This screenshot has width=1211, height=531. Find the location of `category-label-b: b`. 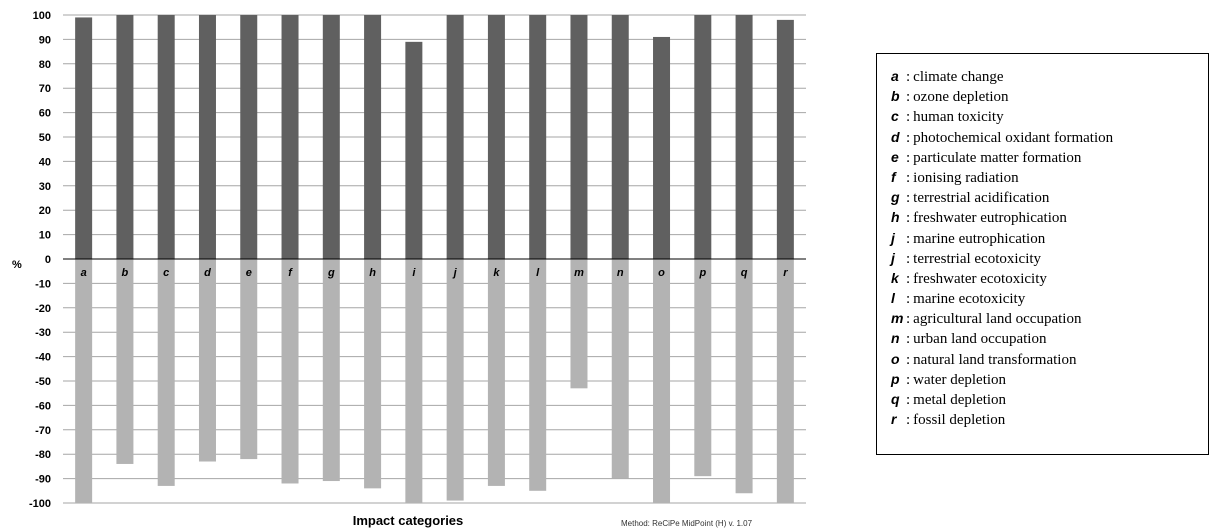

category-label-b: b is located at coordinates (125, 273).